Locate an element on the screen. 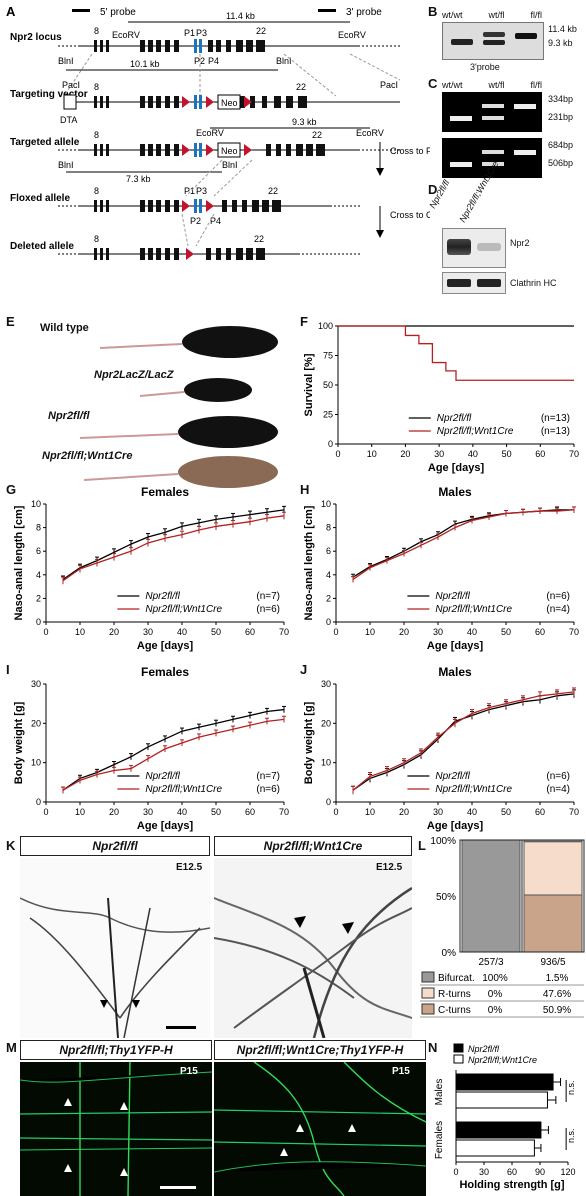 This screenshot has width=586, height=1196. bar-count: 257/3 is located at coordinates (490, 962).